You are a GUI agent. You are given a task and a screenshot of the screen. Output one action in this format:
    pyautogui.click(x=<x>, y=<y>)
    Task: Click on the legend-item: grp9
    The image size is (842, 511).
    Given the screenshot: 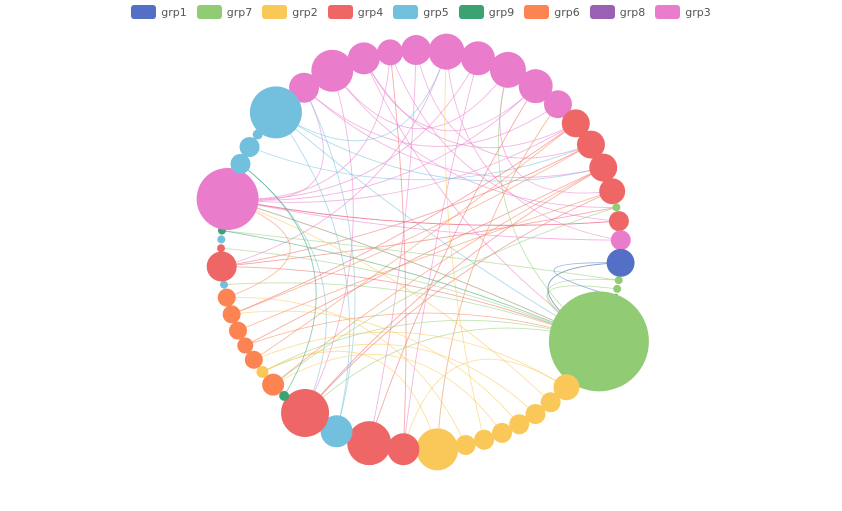 What is the action you would take?
    pyautogui.click(x=486, y=12)
    